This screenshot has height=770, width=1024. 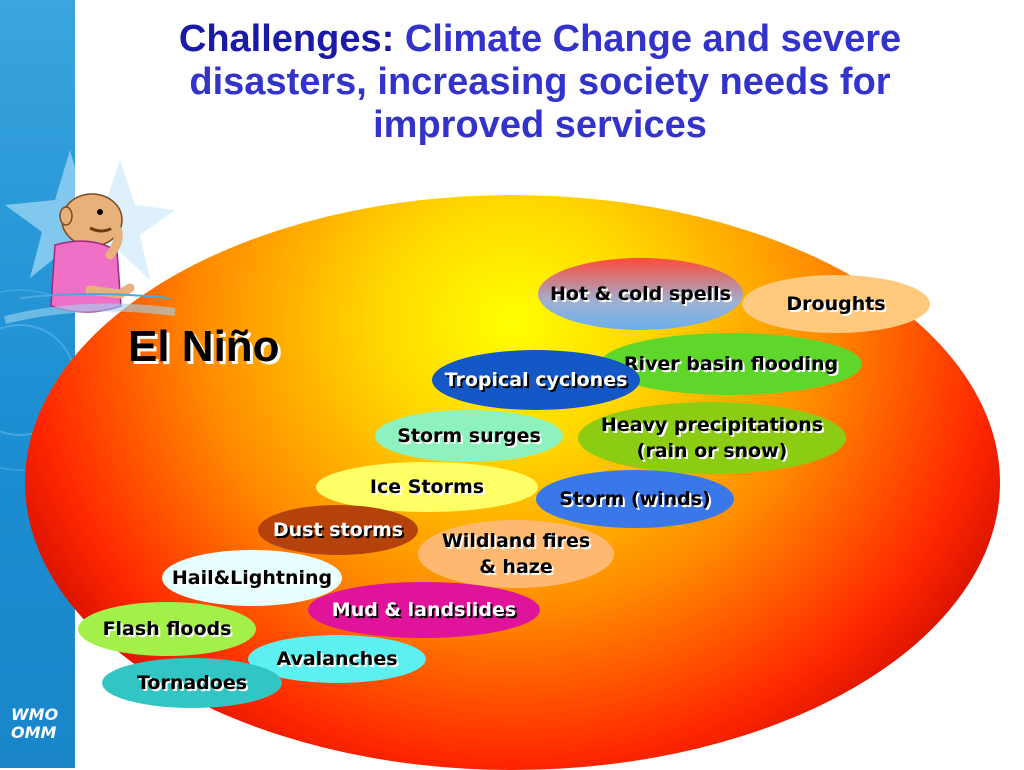 I want to click on hazard-tropical-cyclones: Tropical cyclones, so click(x=536, y=380).